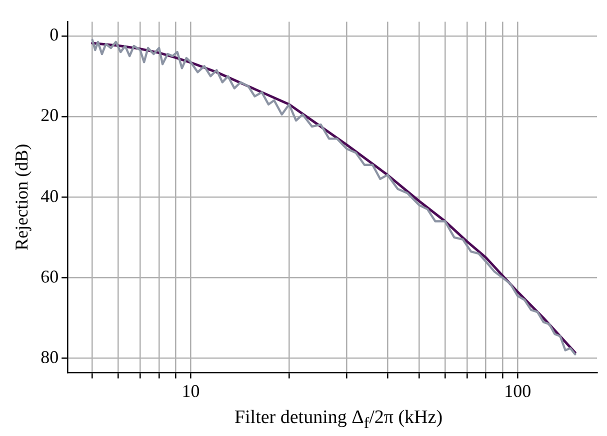 The height and width of the screenshot is (436, 607). What do you see at coordinates (54, 34) in the screenshot?
I see `y-tick-label: 0` at bounding box center [54, 34].